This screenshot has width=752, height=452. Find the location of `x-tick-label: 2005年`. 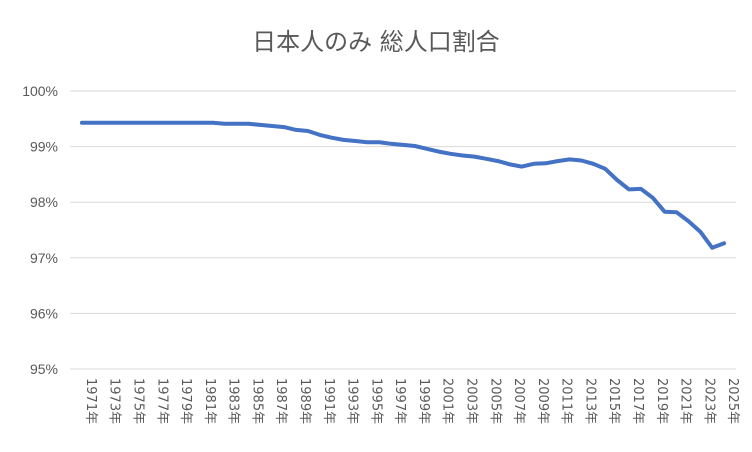

x-tick-label: 2005年 is located at coordinates (494, 401).